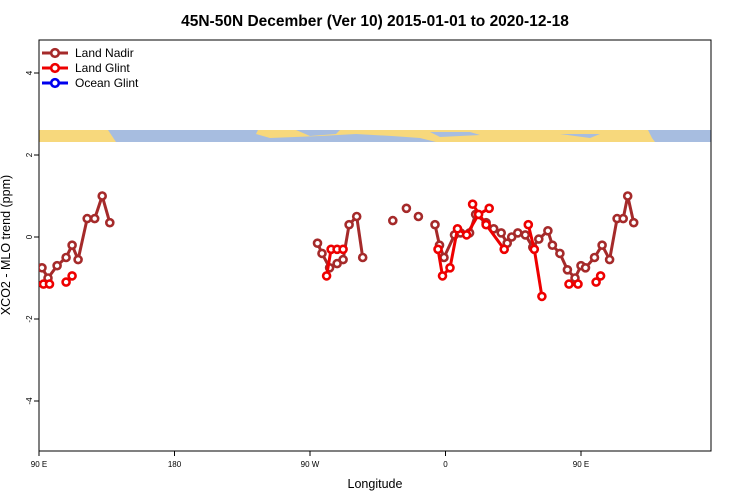  I want to click on y-tick-label: 0, so click(29, 236).